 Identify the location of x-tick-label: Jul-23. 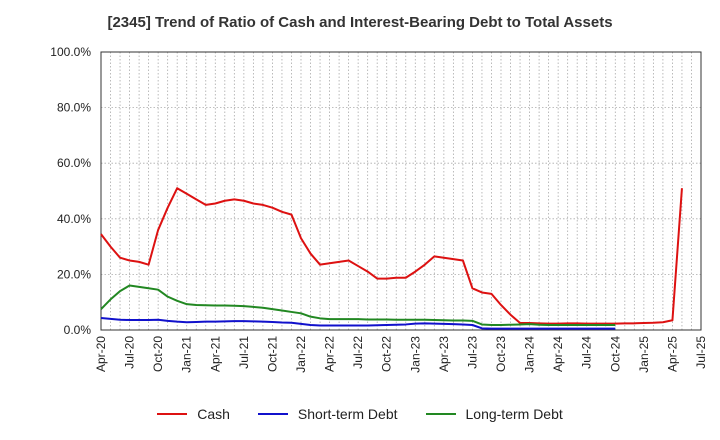
(472, 352).